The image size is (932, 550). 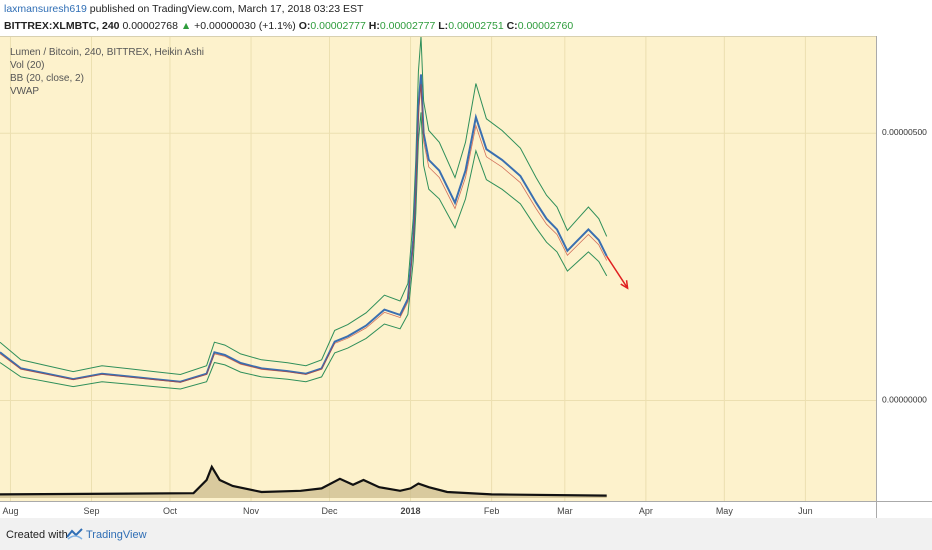 I want to click on x-tick-label: Aug, so click(x=10, y=511).